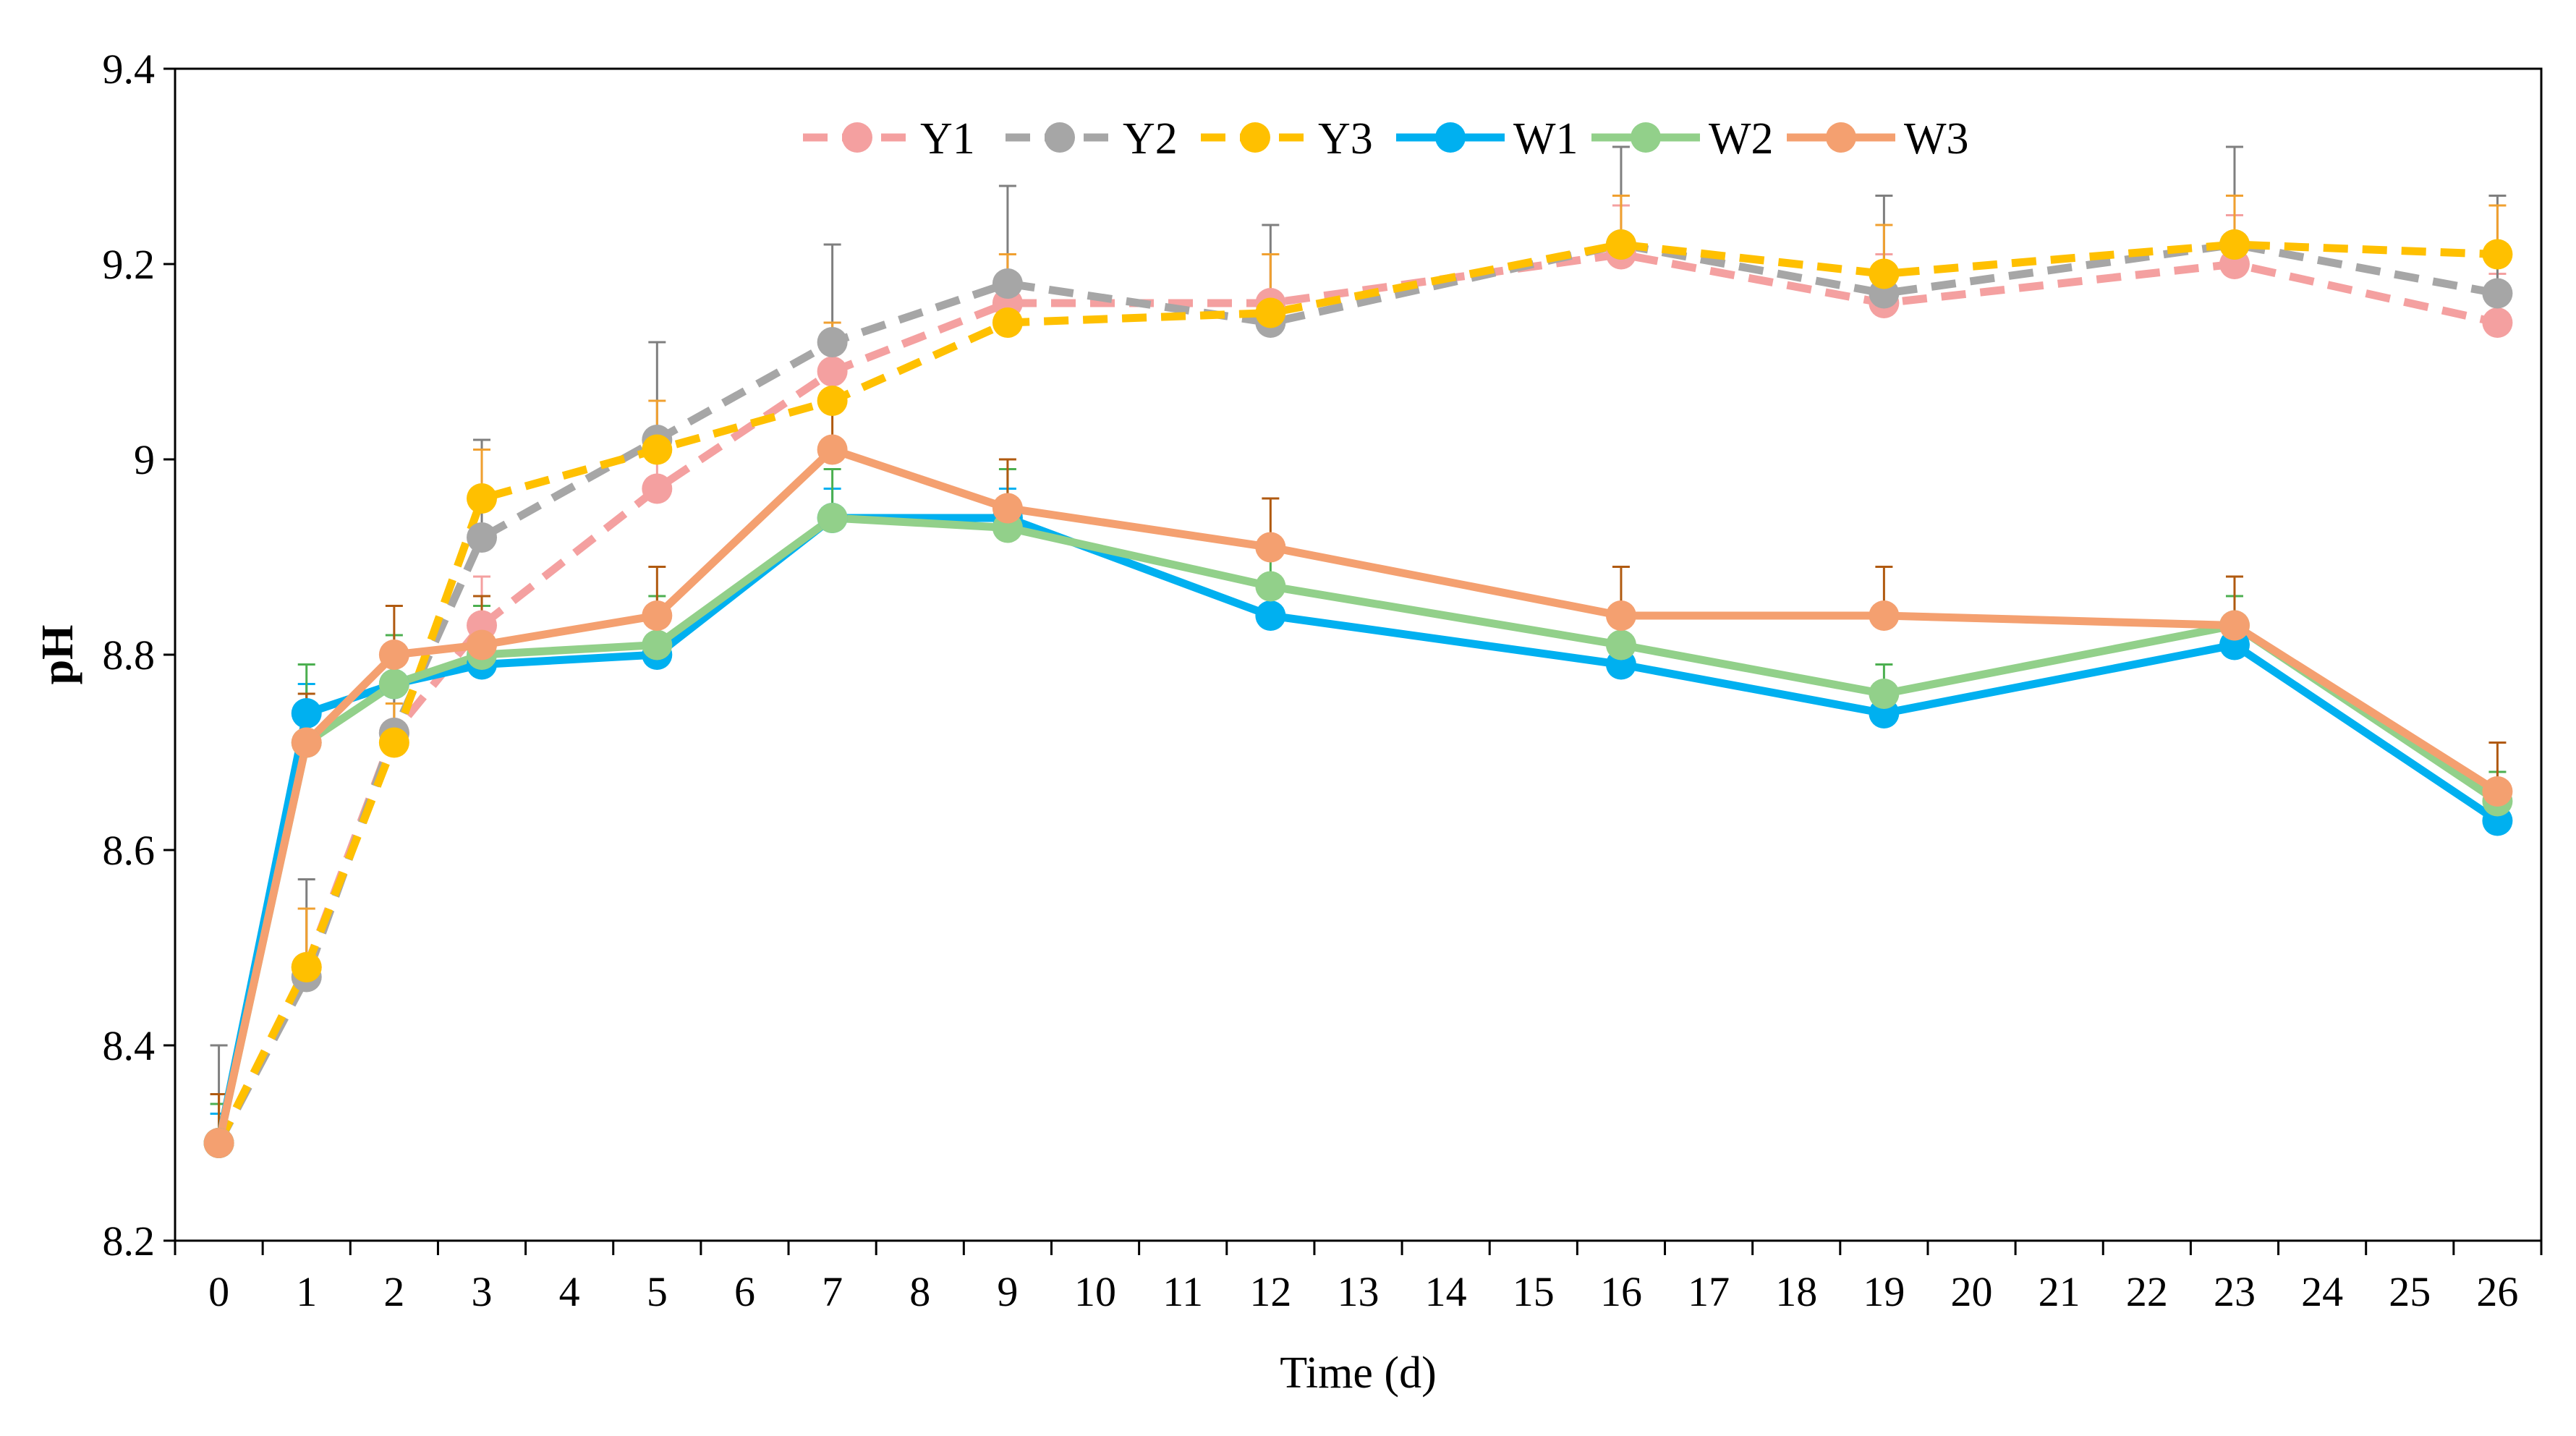 This screenshot has width=2576, height=1436. What do you see at coordinates (1450, 137) in the screenshot?
I see `legend-marker-w1` at bounding box center [1450, 137].